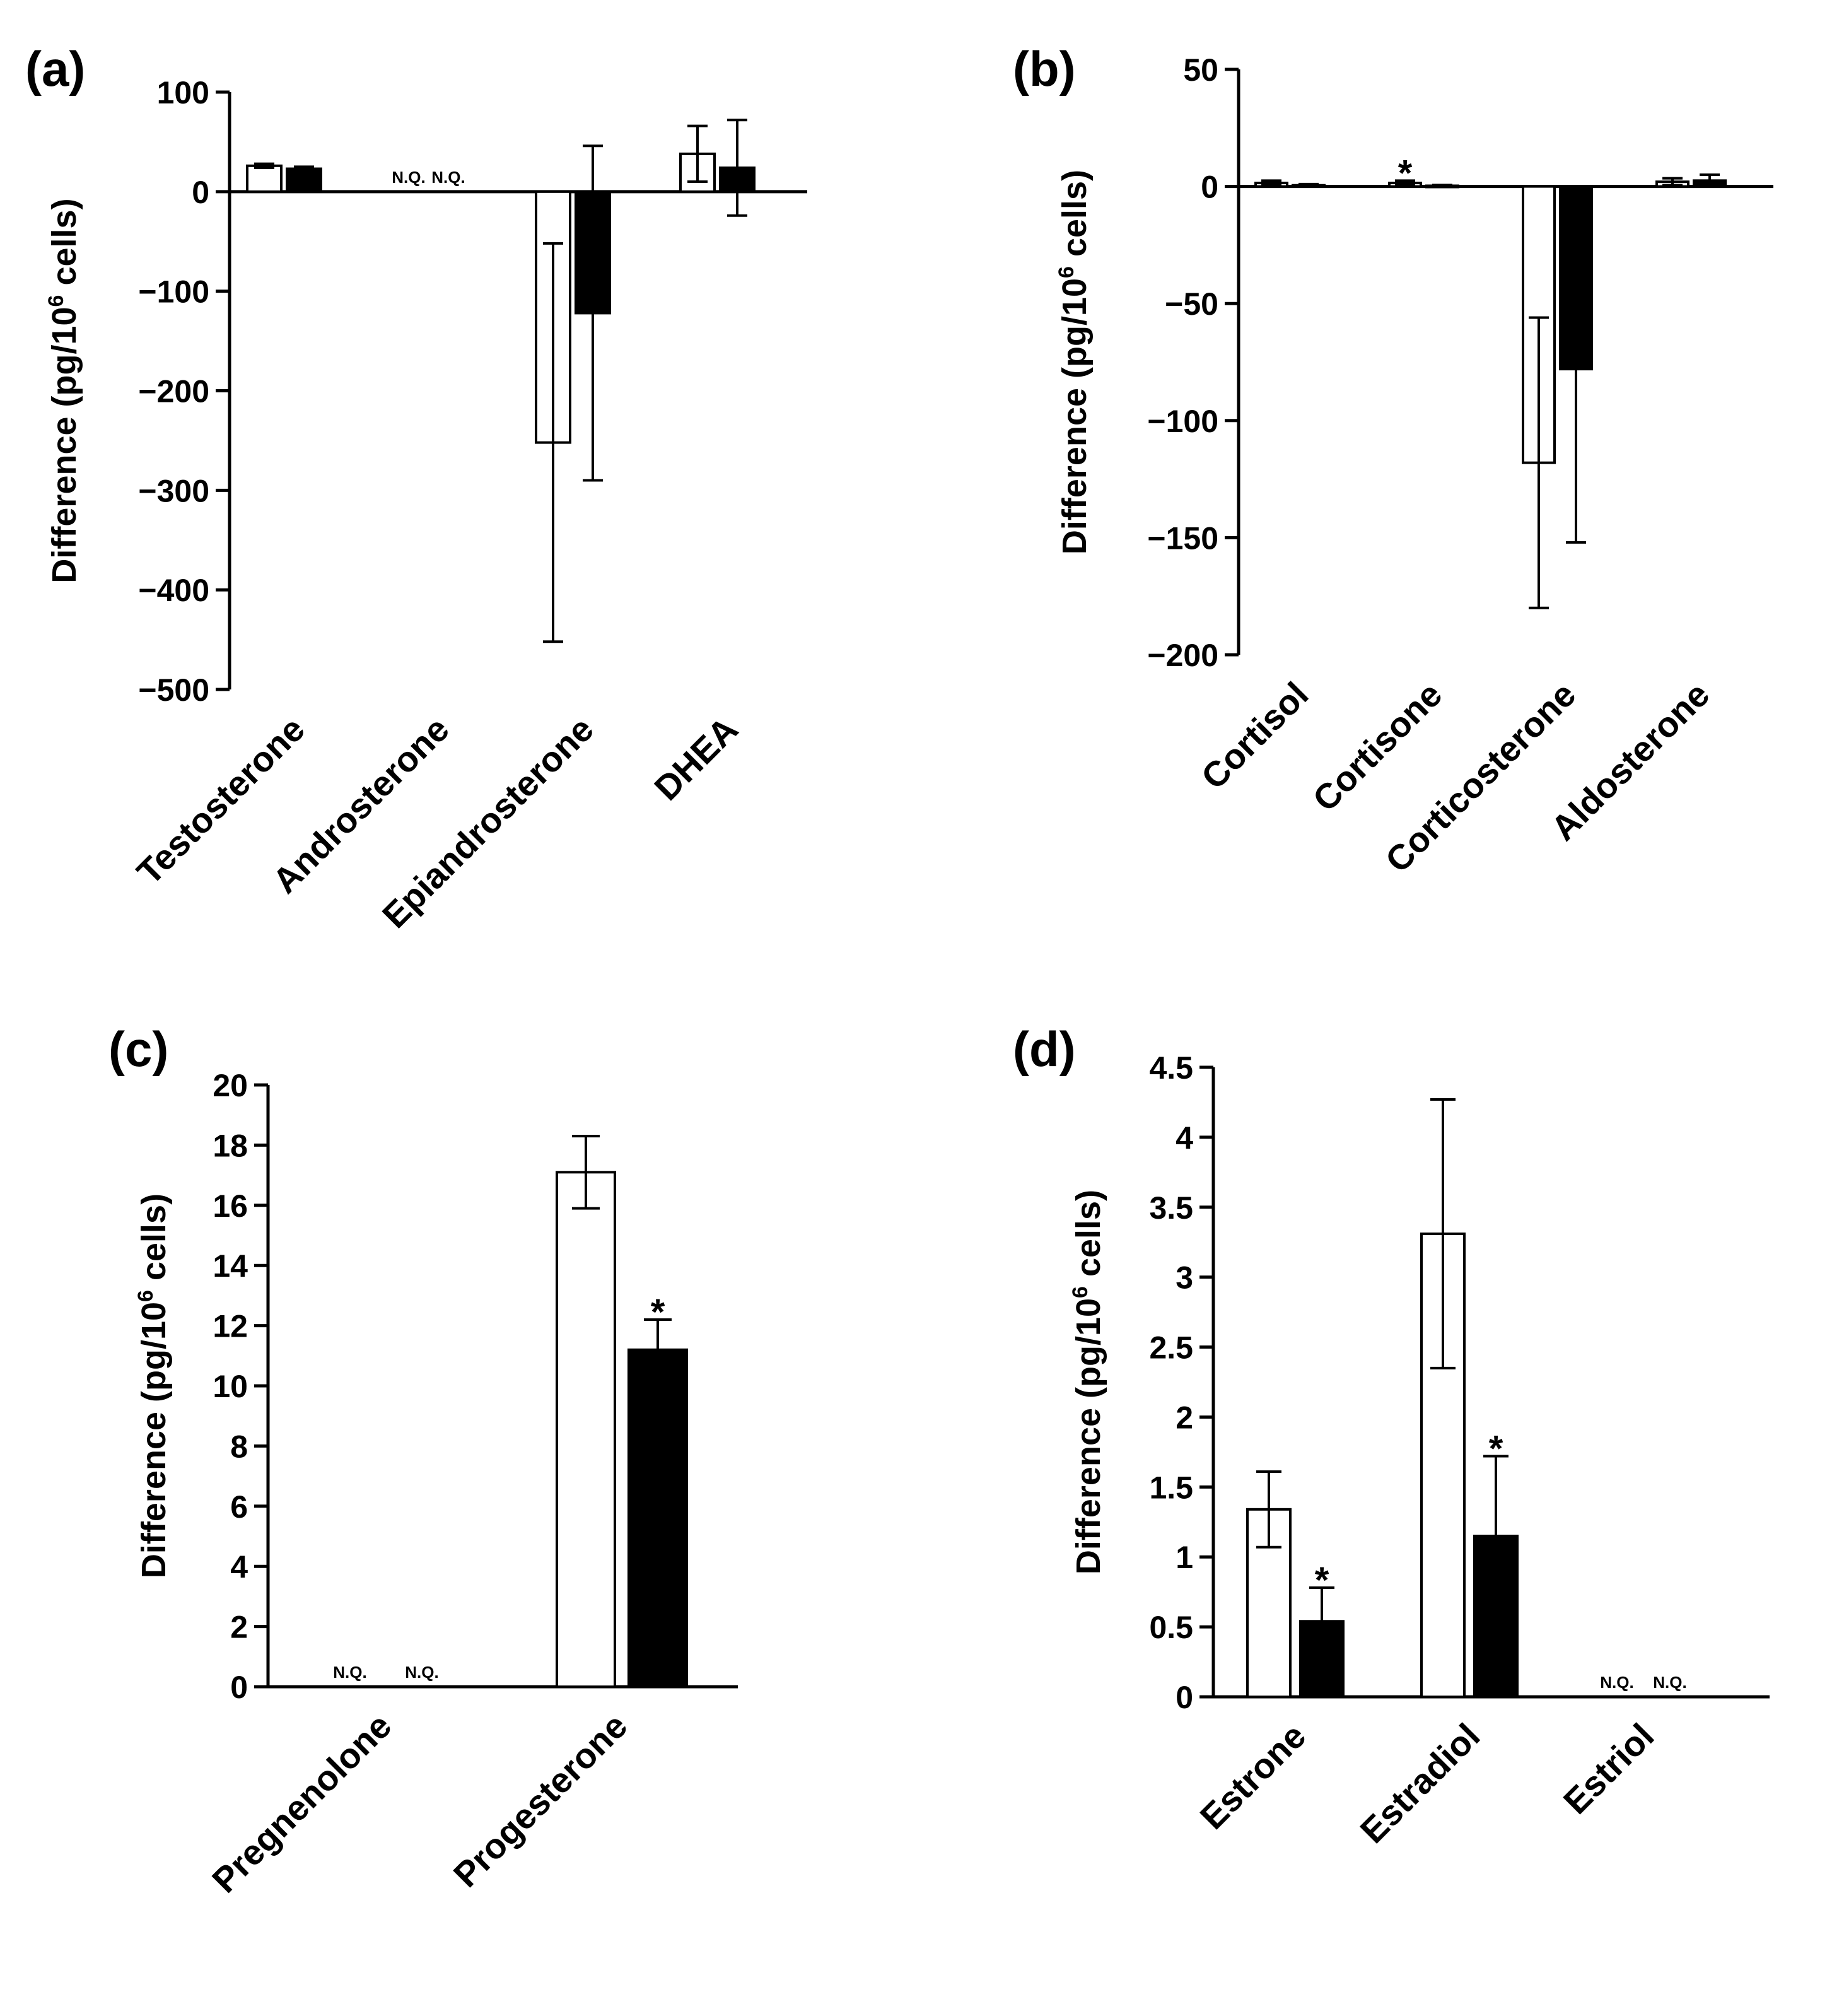 This screenshot has height=2016, width=1844. Describe the element at coordinates (1184, 1278) in the screenshot. I see `y-tick-label: 3` at that location.